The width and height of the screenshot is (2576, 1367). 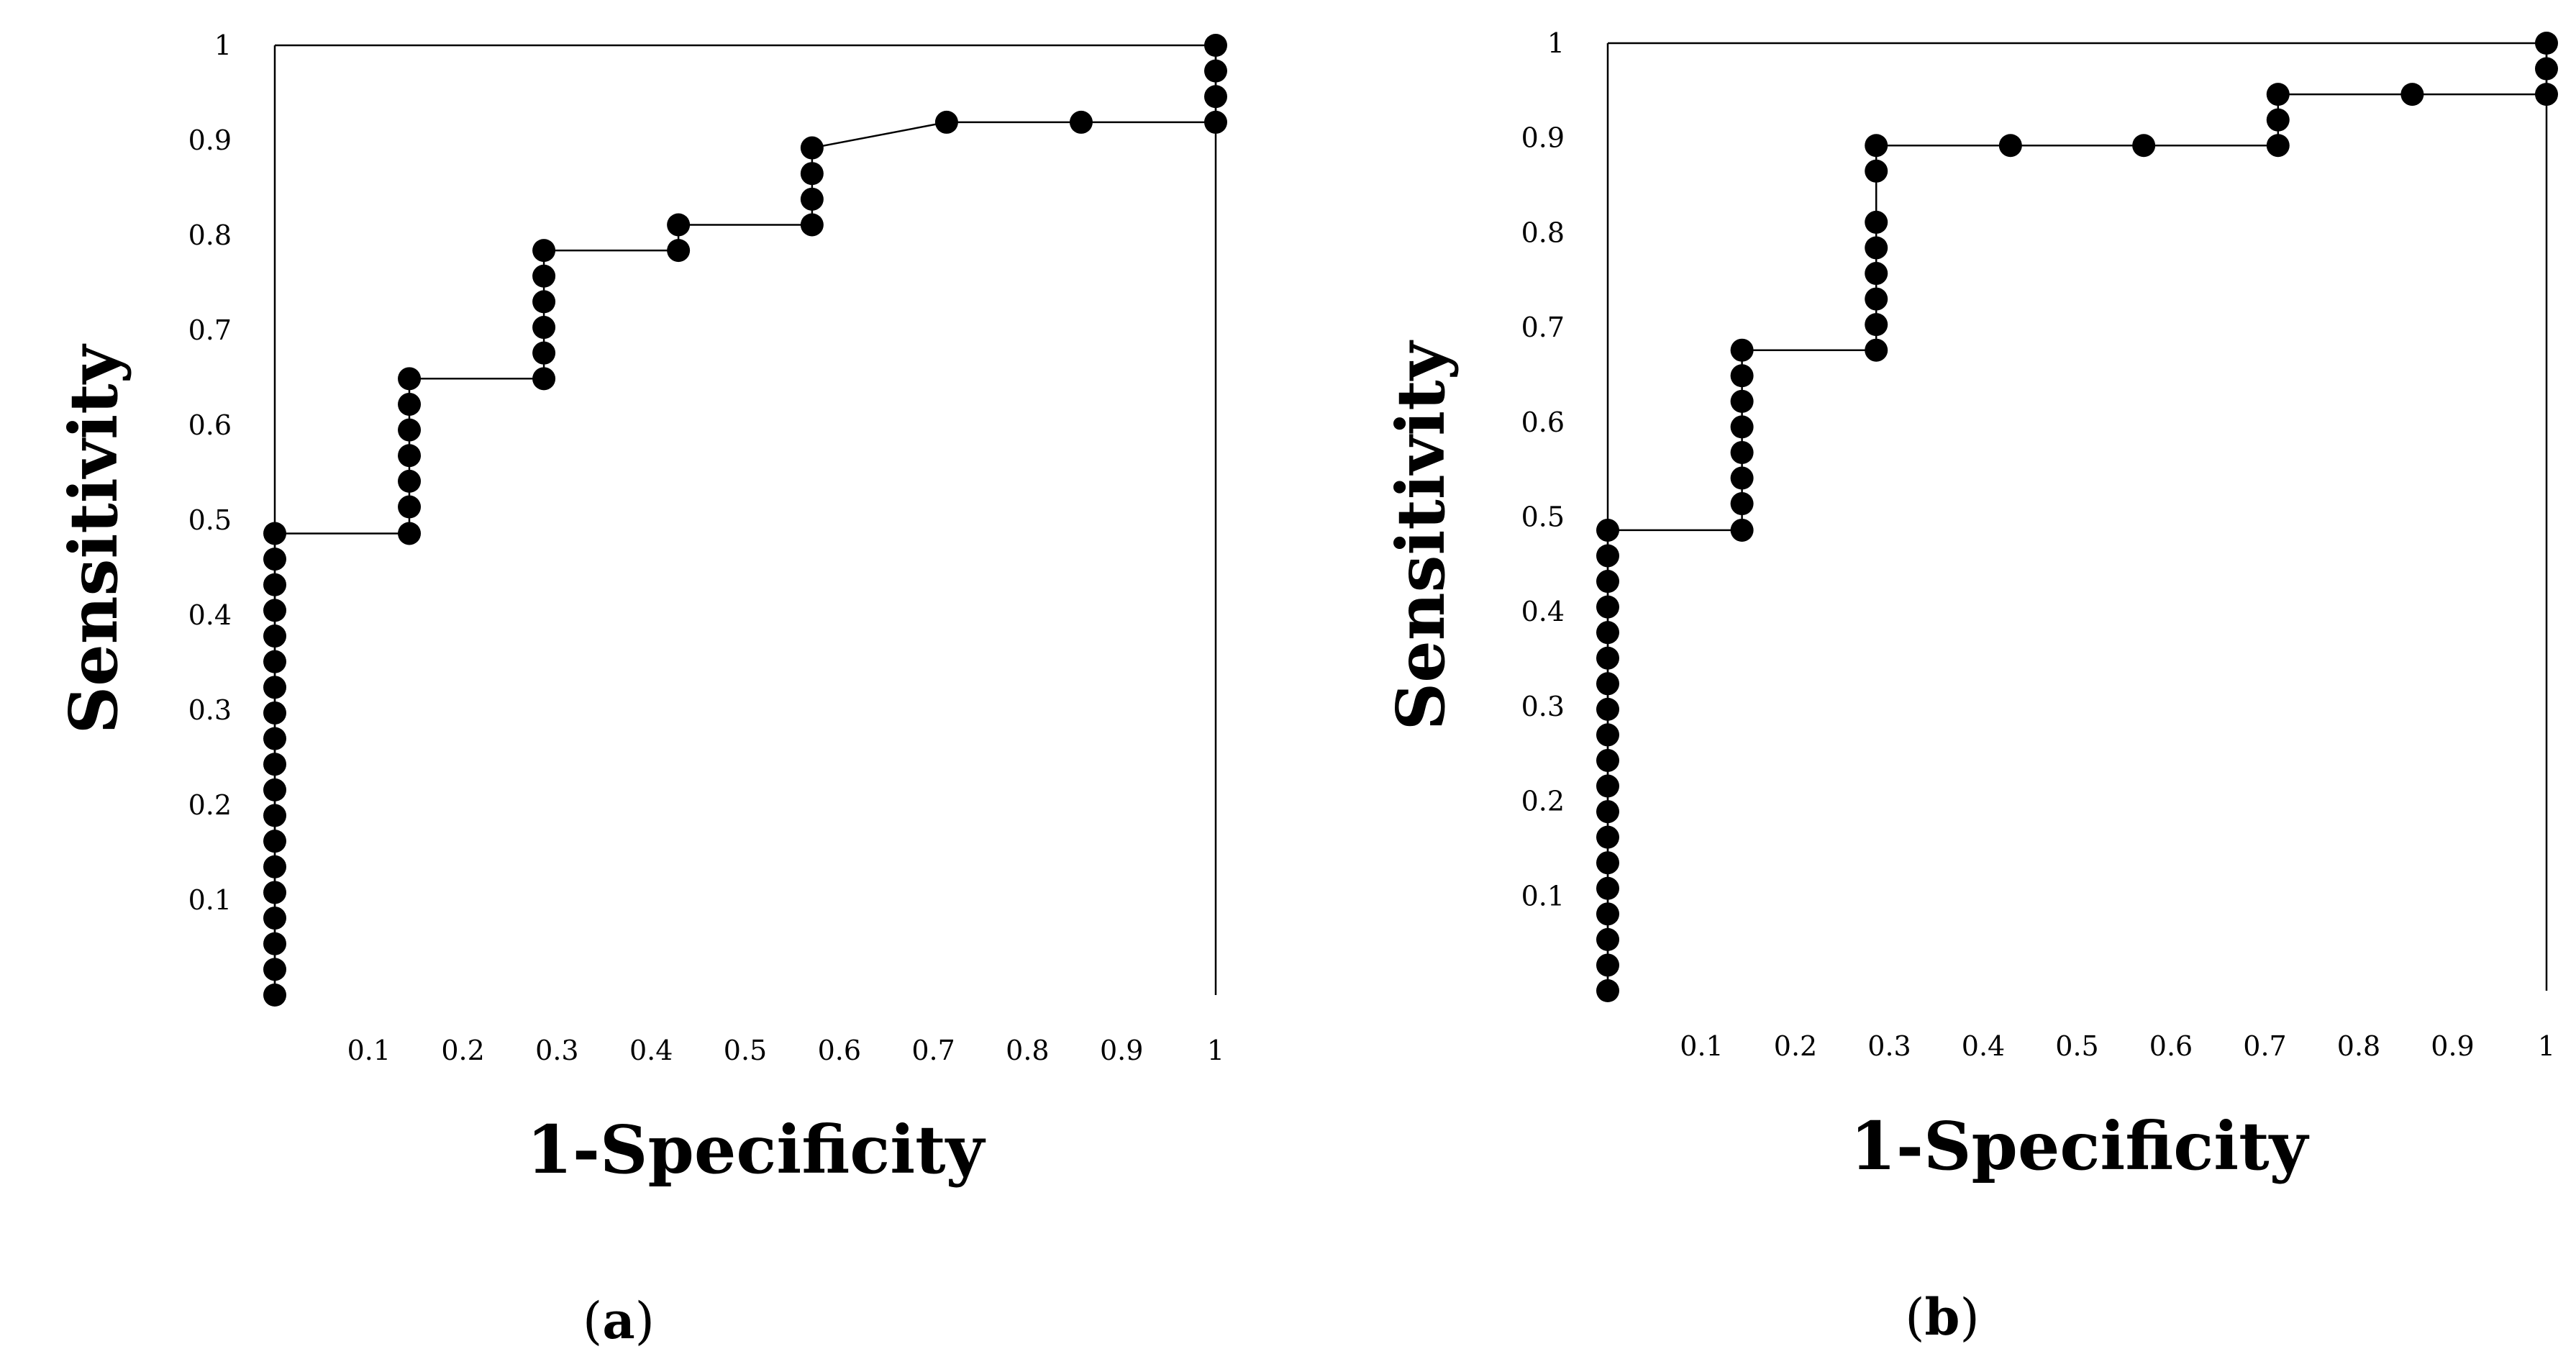 What do you see at coordinates (210, 425) in the screenshot?
I see `y-tick-label-a: 0.6` at bounding box center [210, 425].